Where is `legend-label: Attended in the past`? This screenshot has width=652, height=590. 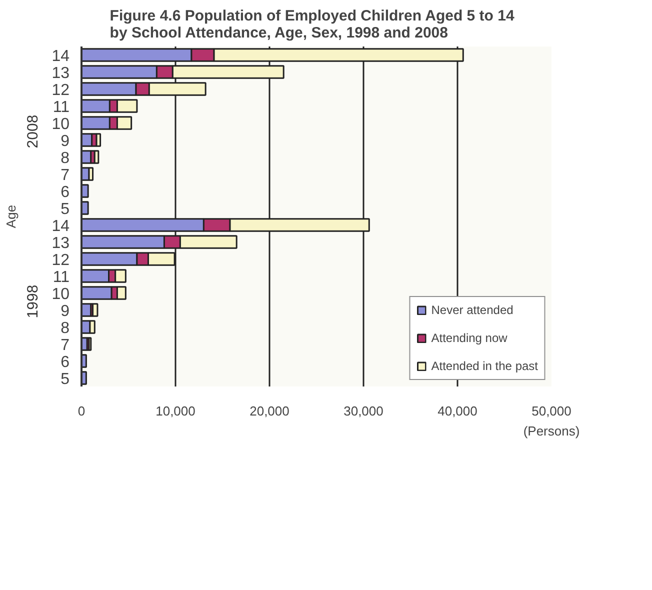 legend-label: Attended in the past is located at coordinates (484, 366).